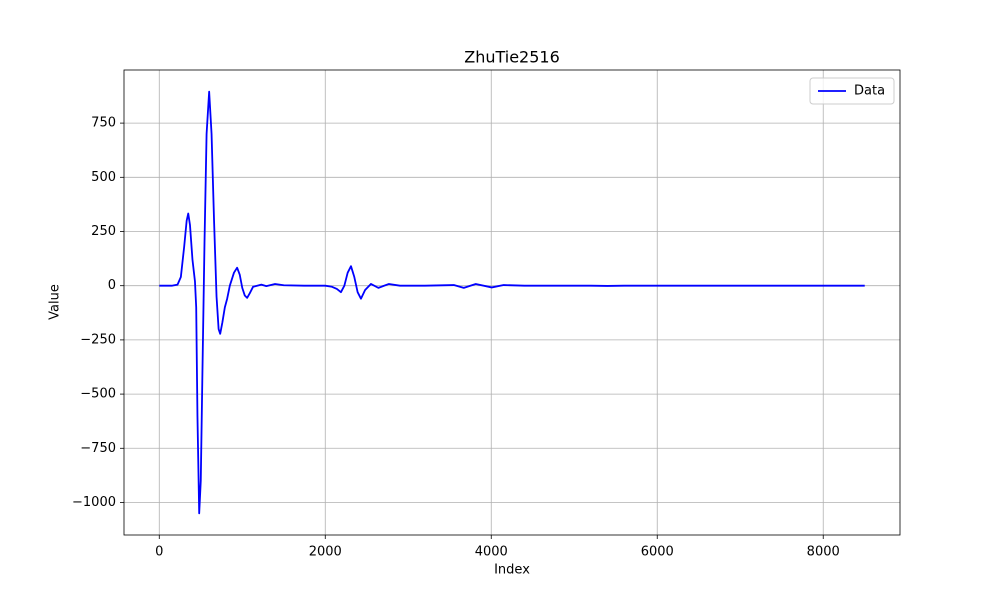 This screenshot has width=1000, height=600. I want to click on legend-box, so click(852, 91).